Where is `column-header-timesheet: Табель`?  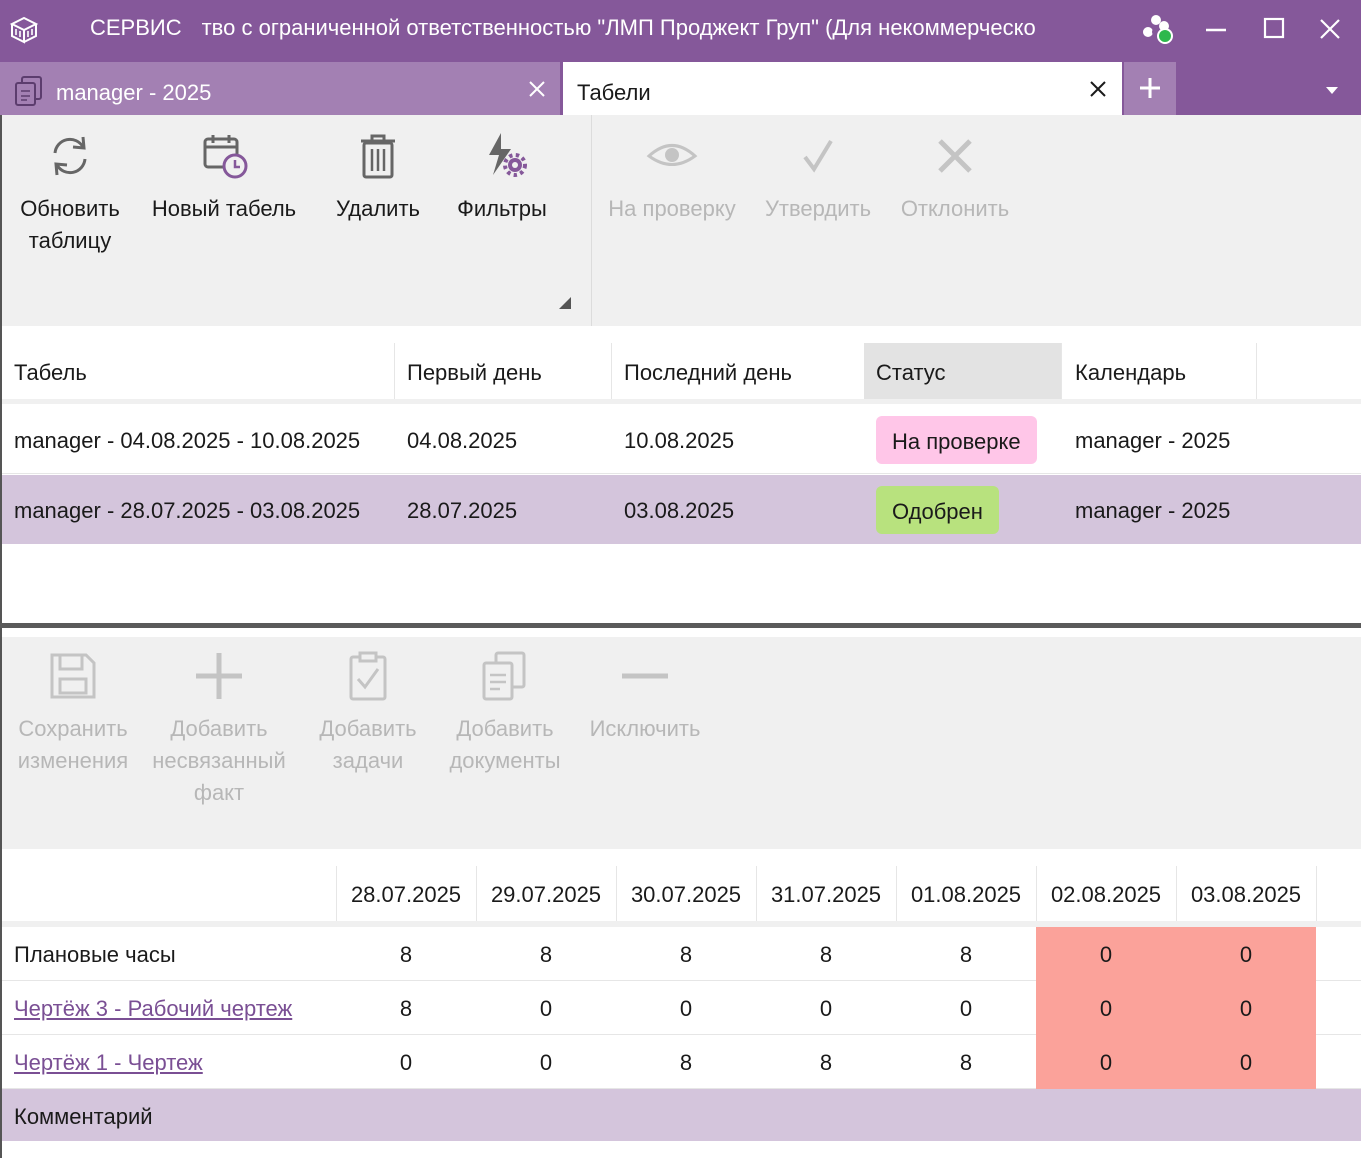
column-header-timesheet: Табель is located at coordinates (50, 372).